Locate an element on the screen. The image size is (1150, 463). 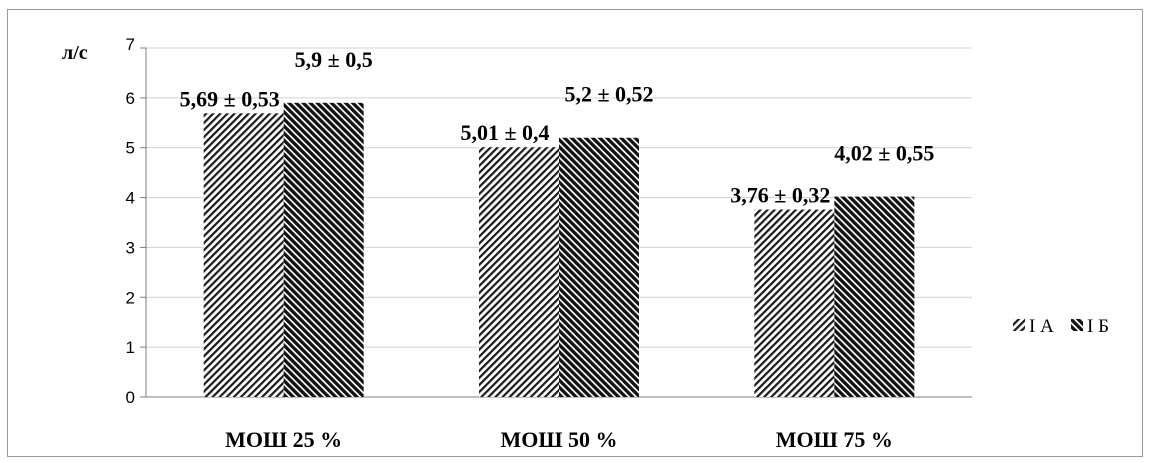
data-label: 5,2 ± 0,52 is located at coordinates (608, 94).